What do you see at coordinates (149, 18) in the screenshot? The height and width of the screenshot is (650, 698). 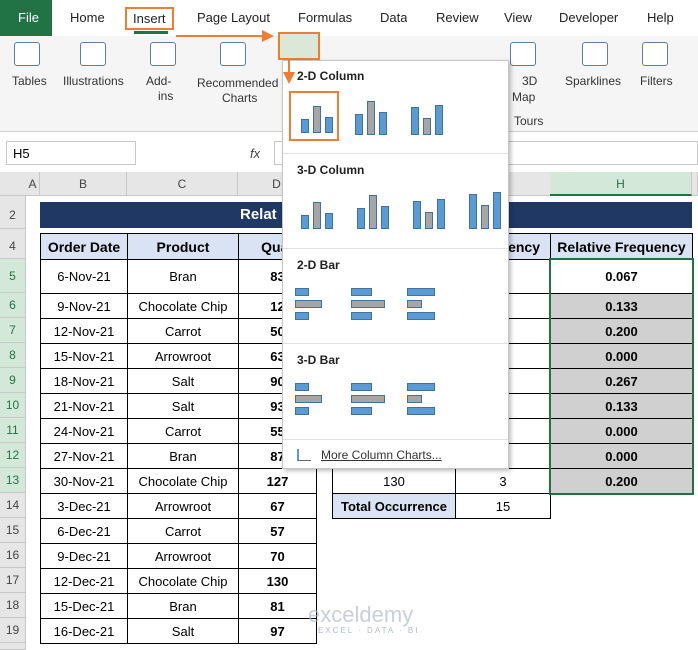 I see `ribbon-tab: Insert` at bounding box center [149, 18].